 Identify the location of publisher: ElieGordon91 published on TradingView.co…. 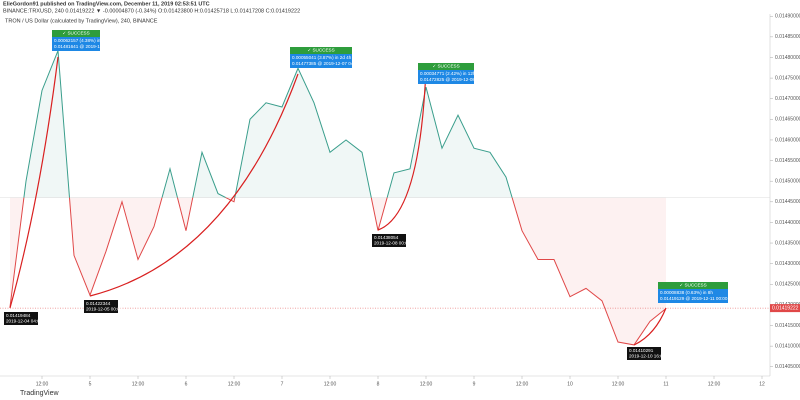
(106, 4).